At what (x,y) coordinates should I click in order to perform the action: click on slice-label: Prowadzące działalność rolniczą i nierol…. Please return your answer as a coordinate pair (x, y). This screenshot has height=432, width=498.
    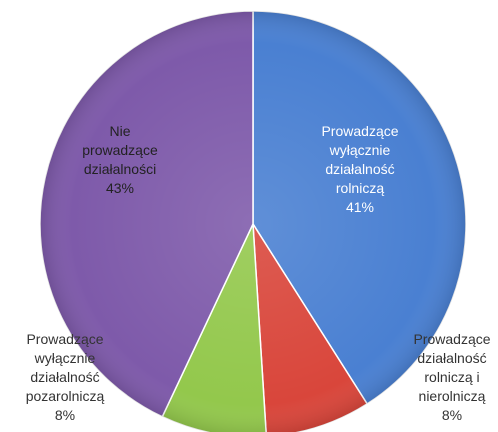
    Looking at the image, I should click on (442, 377).